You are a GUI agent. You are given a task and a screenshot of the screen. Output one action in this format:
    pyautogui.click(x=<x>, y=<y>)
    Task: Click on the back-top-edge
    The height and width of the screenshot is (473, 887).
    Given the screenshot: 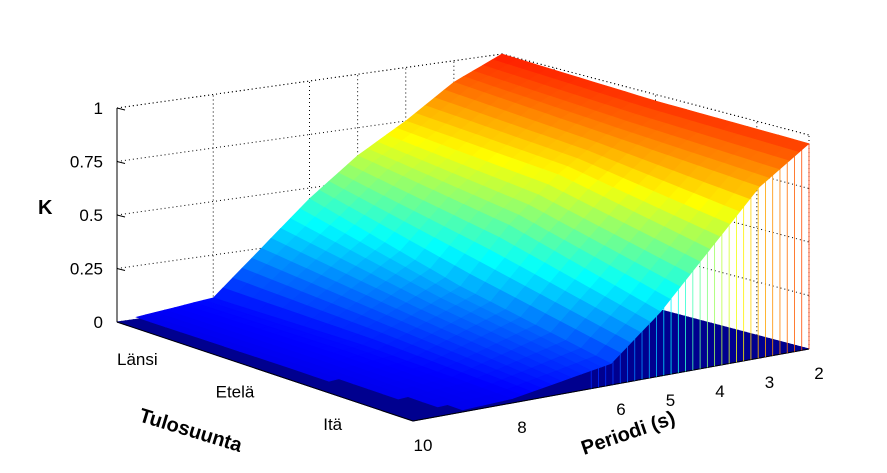 What is the action you would take?
    pyautogui.click(x=655, y=94)
    